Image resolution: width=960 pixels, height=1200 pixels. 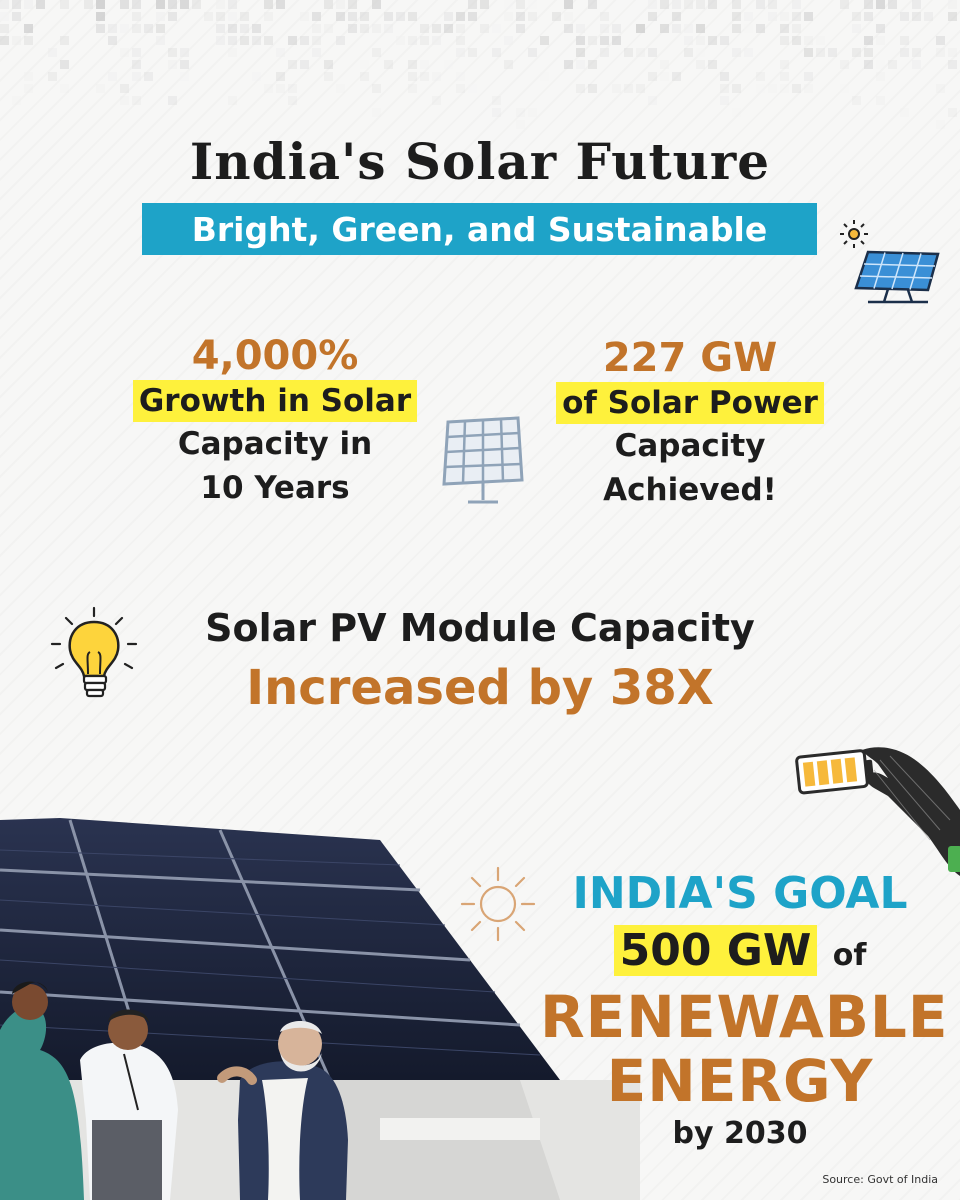 What do you see at coordinates (740, 1081) in the screenshot?
I see `goal-energy: ENERGY` at bounding box center [740, 1081].